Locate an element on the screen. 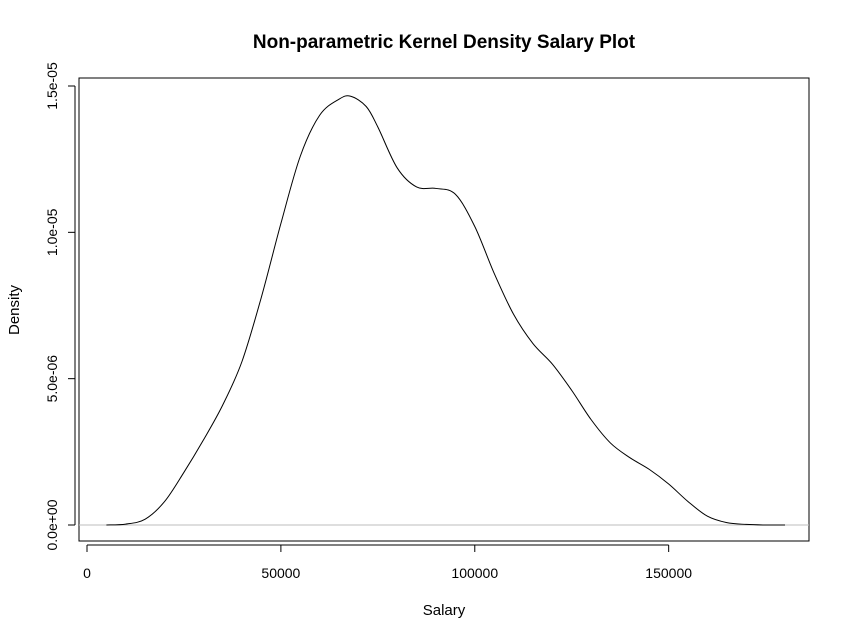 The image size is (850, 640). x-tick-label: 100000 is located at coordinates (474, 573).